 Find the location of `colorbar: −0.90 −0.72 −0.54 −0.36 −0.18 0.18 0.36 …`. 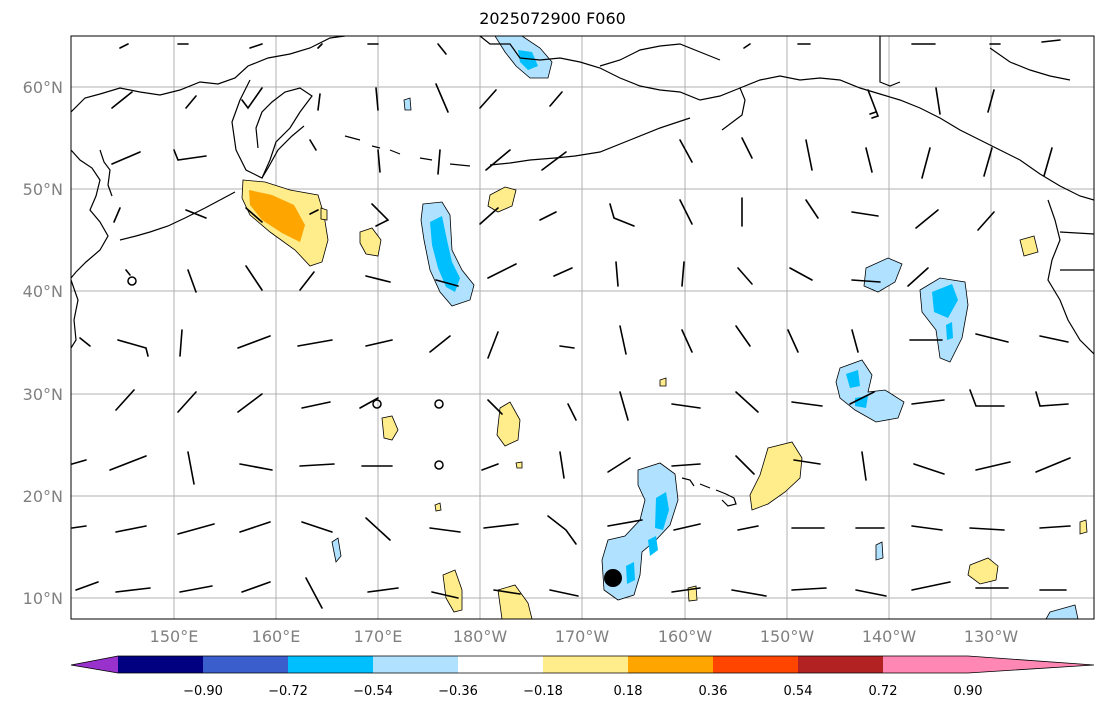

colorbar: −0.90 −0.72 −0.54 −0.36 −0.18 0.18 0.36 … is located at coordinates (582, 677).